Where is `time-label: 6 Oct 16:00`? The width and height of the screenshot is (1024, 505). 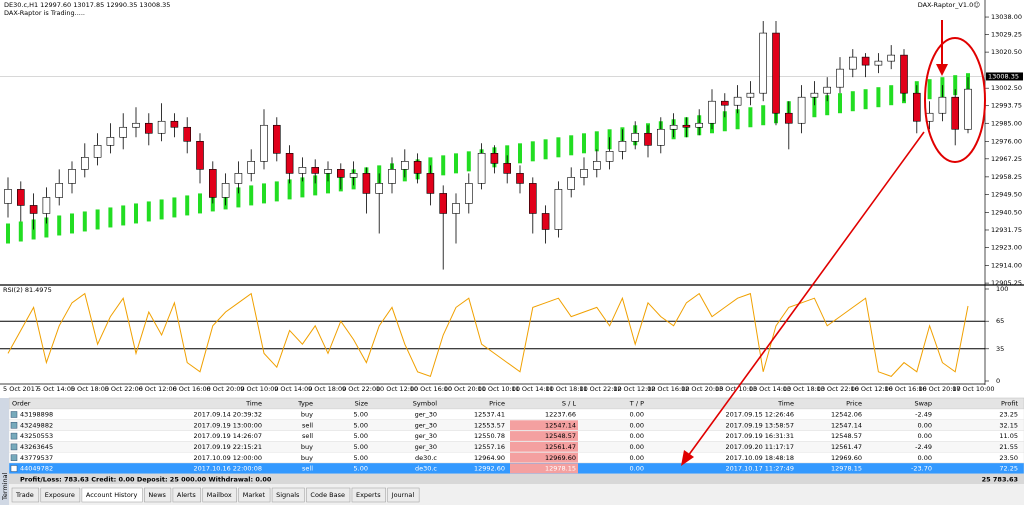 time-label: 6 Oct 16:00 is located at coordinates (192, 389).